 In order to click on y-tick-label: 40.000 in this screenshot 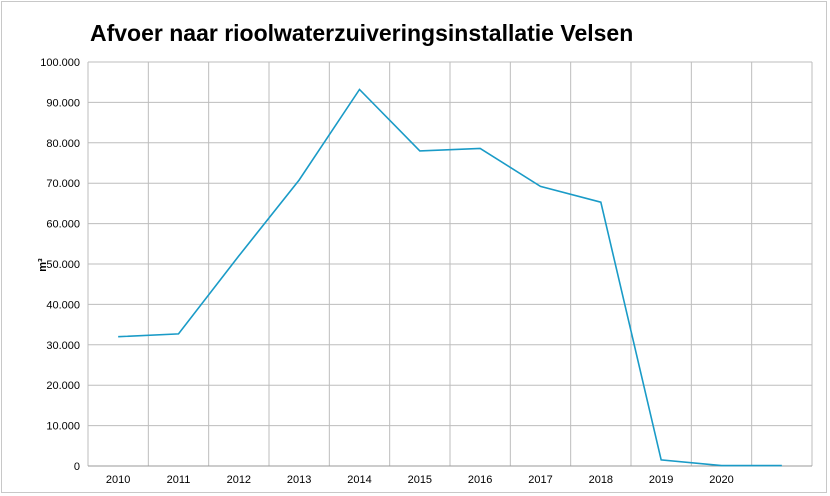, I will do `click(63, 305)`.